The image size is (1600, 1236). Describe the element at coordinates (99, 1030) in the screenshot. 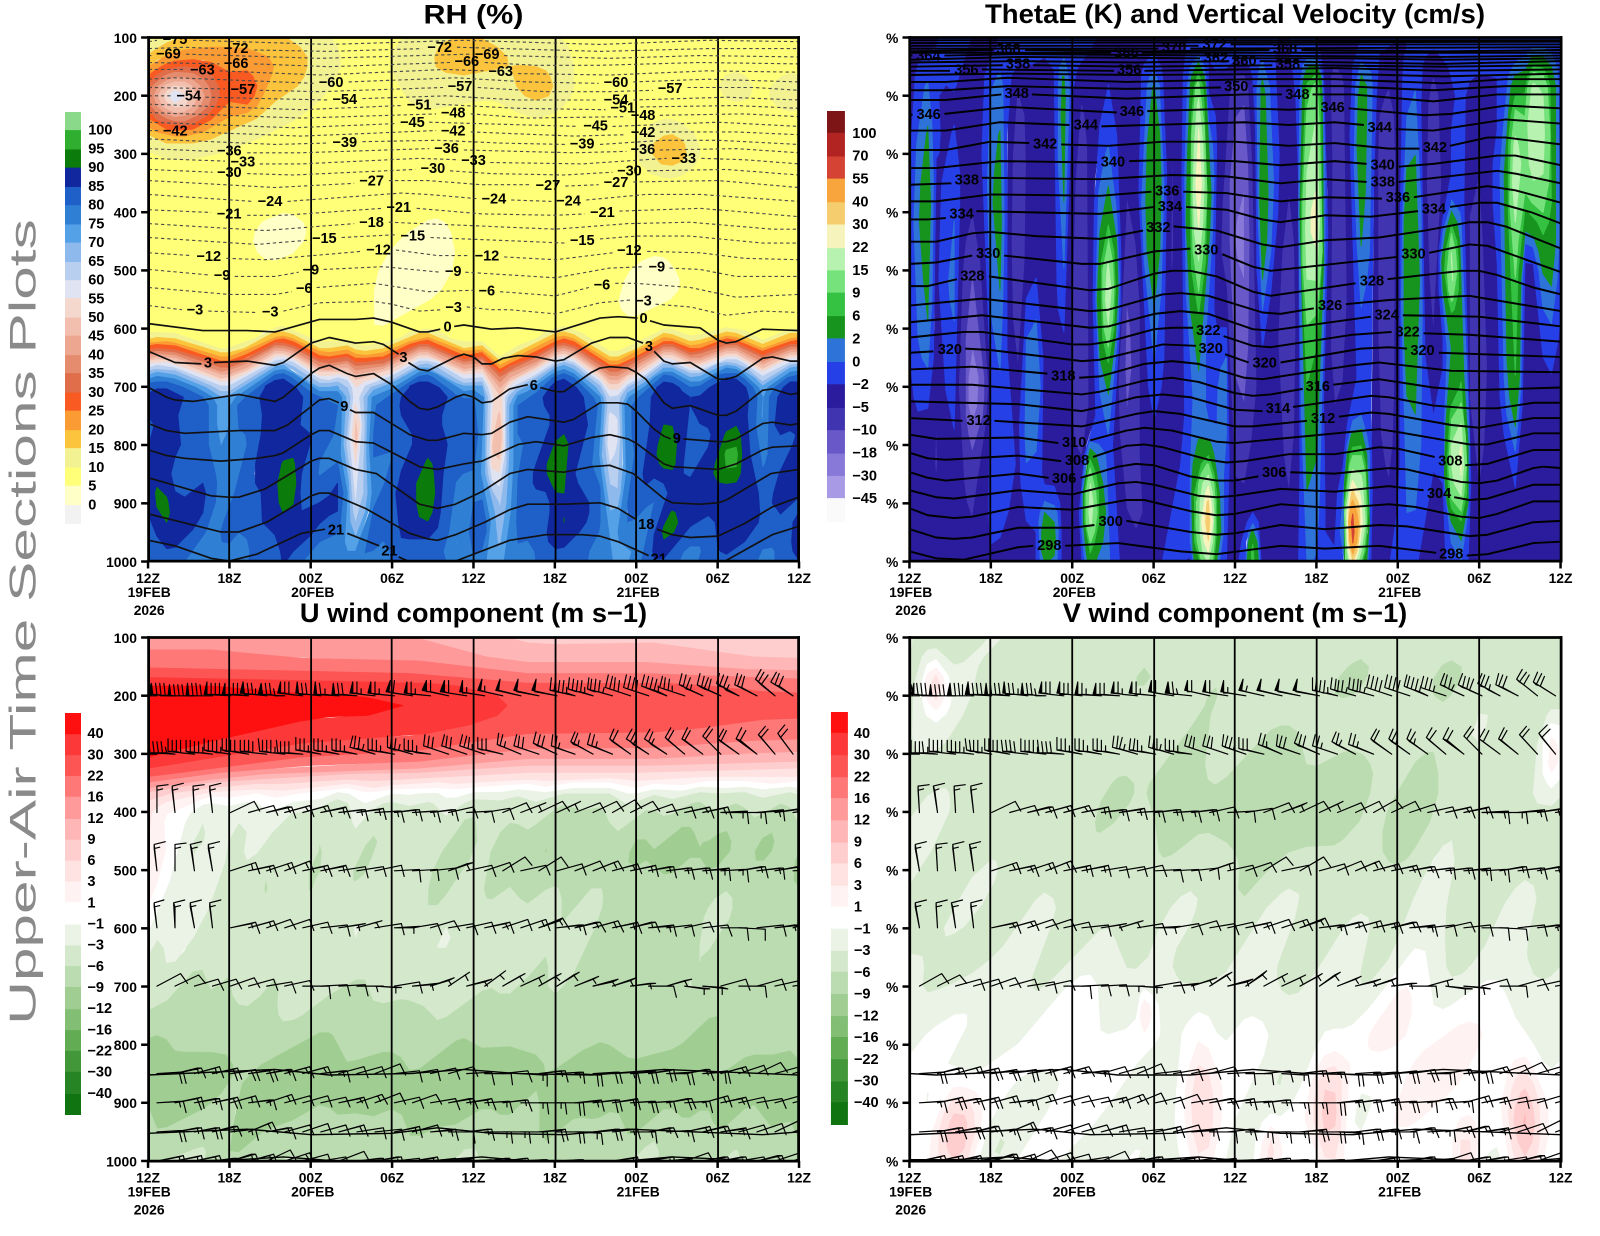

I see `svg-text: −16` at that location.